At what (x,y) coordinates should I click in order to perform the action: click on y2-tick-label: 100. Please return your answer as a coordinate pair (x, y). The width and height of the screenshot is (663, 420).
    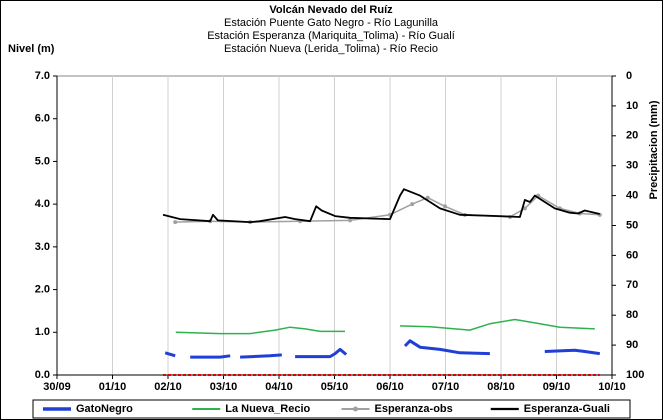
    Looking at the image, I should click on (635, 375).